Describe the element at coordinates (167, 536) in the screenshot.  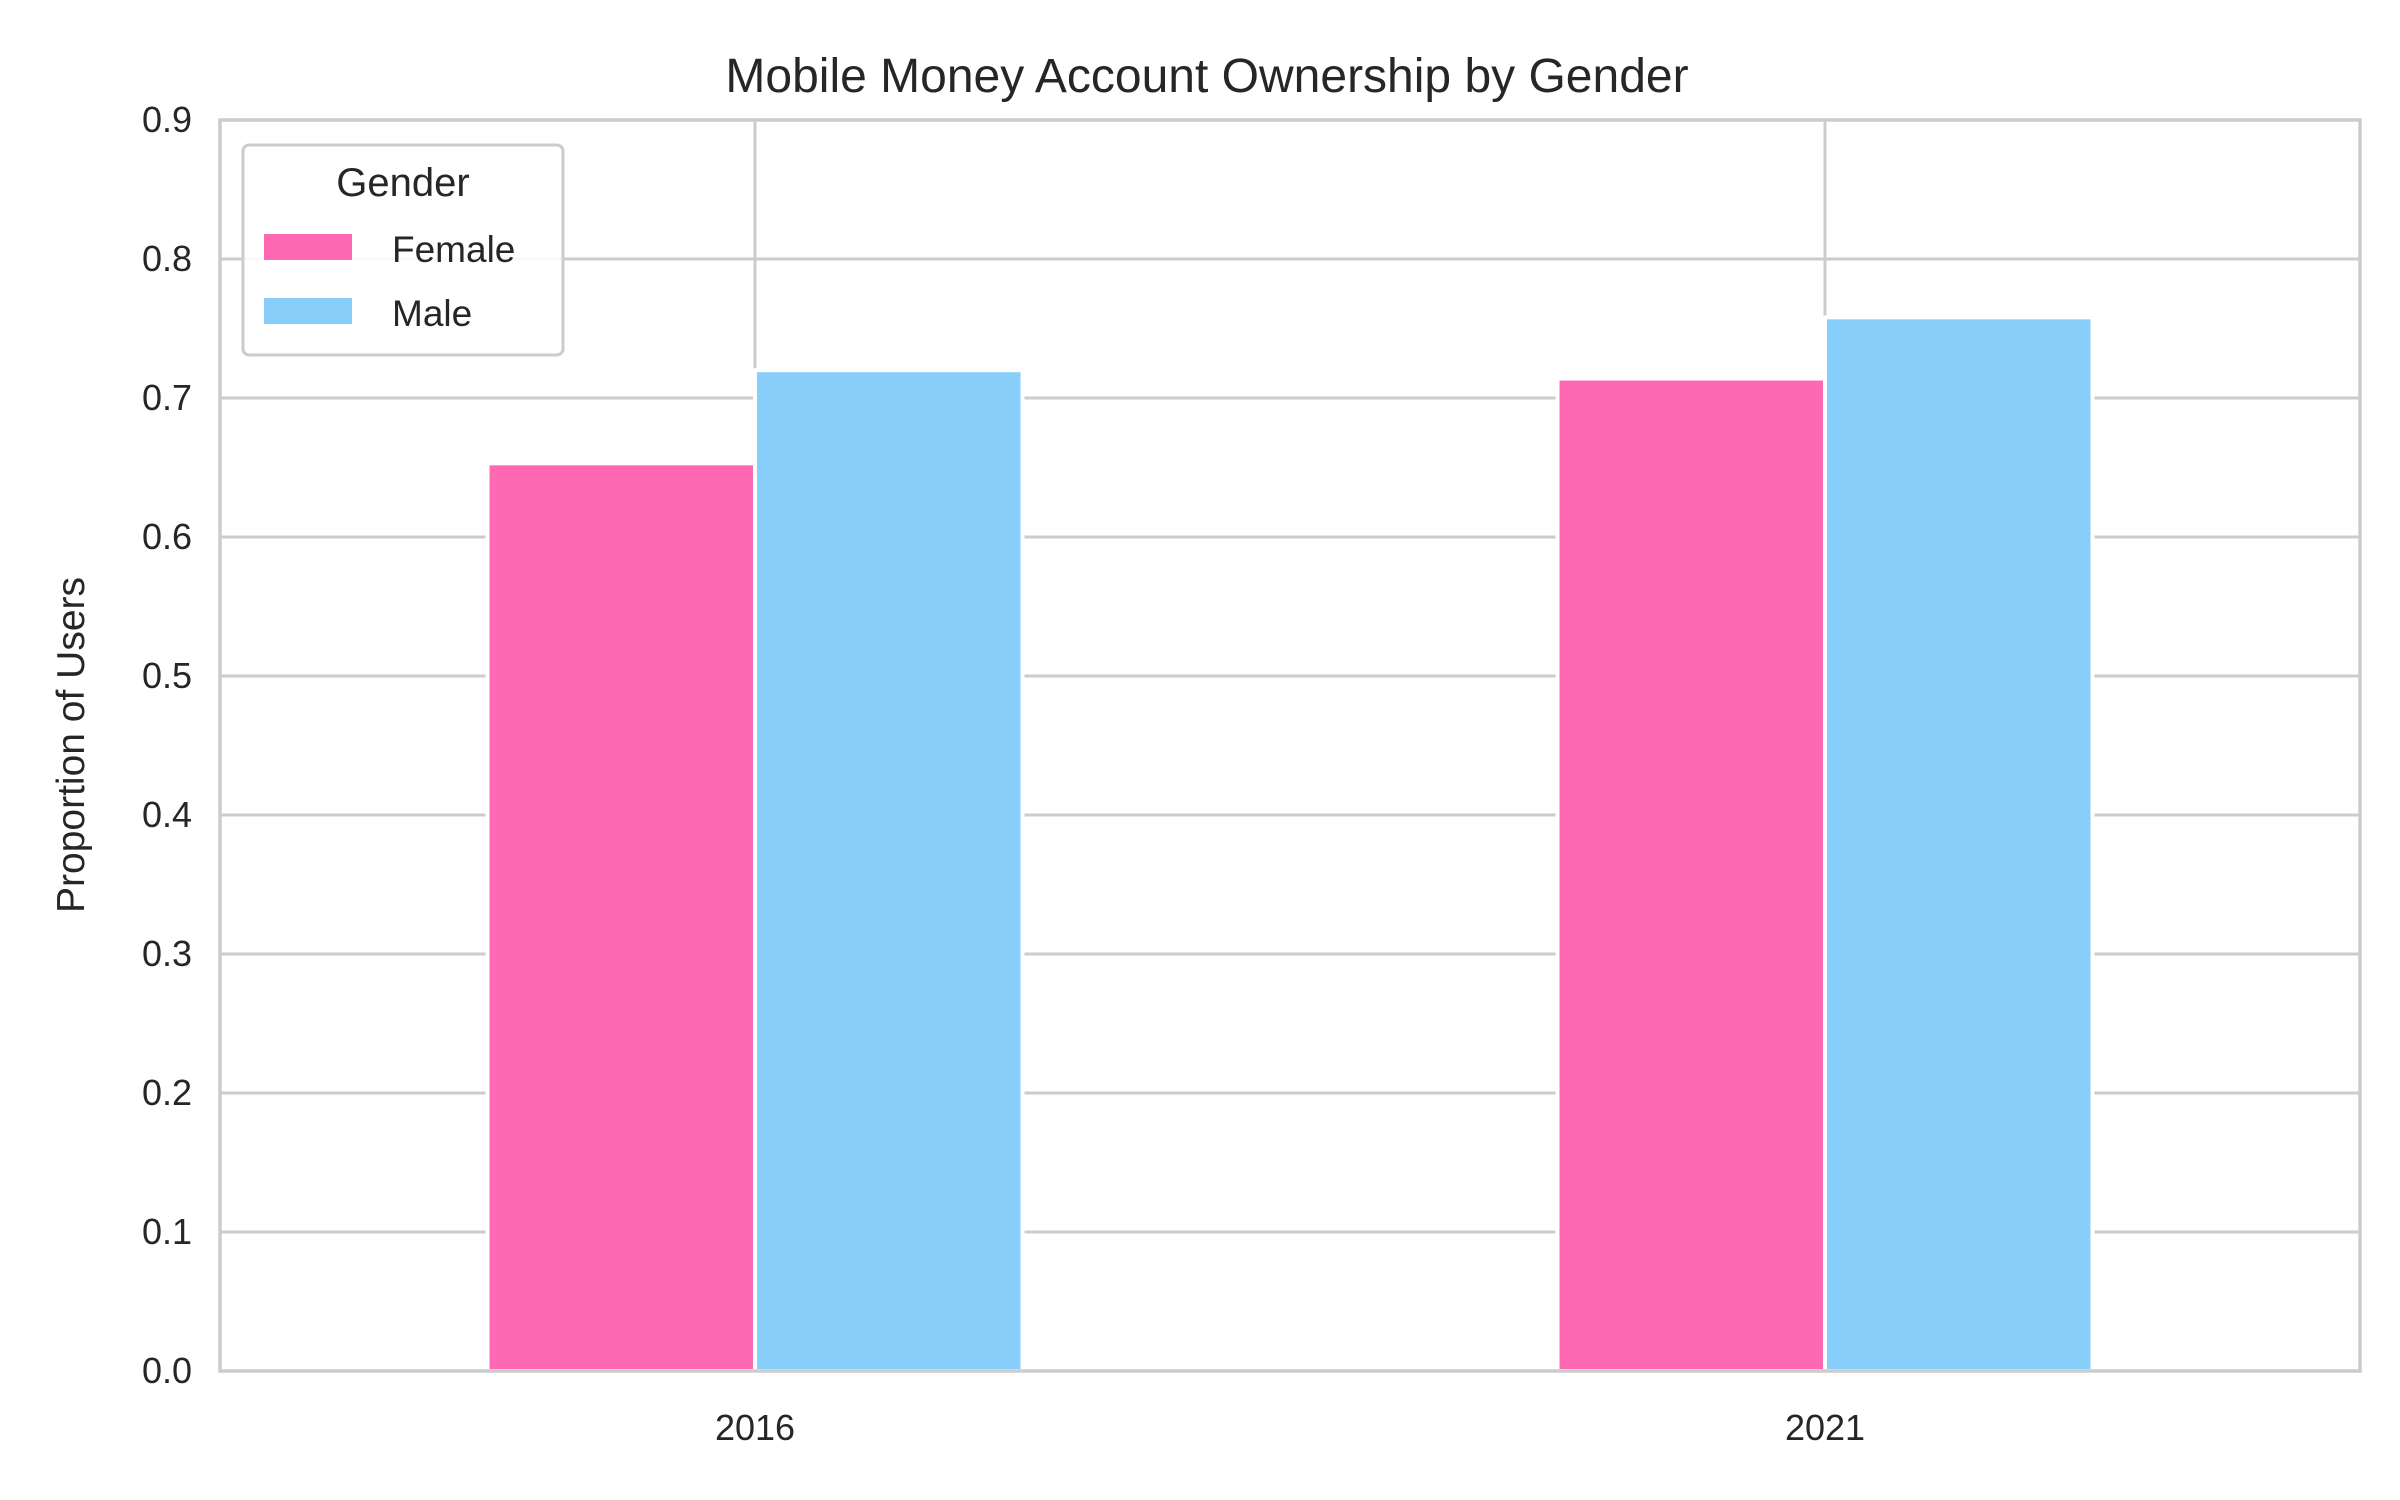
I see `y-tick-label: 0.6` at that location.